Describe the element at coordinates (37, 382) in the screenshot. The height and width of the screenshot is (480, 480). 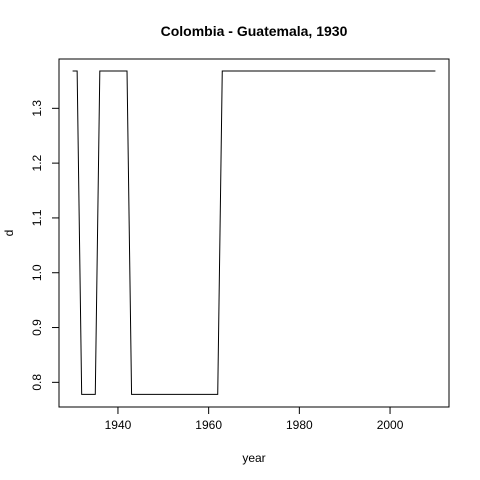
I see `y-tick-label: 0.8` at that location.